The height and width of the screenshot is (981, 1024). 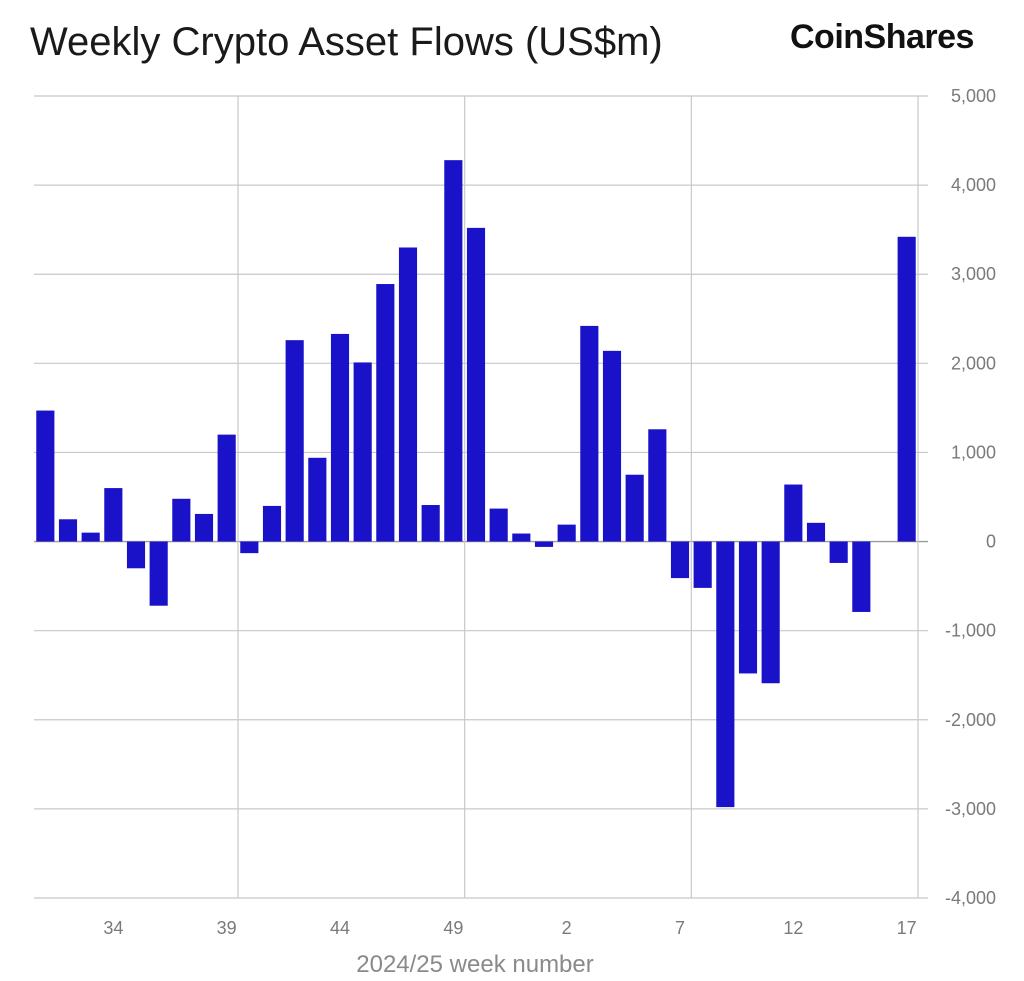 What do you see at coordinates (970, 898) in the screenshot?
I see `y-tick-label: -4,000` at bounding box center [970, 898].